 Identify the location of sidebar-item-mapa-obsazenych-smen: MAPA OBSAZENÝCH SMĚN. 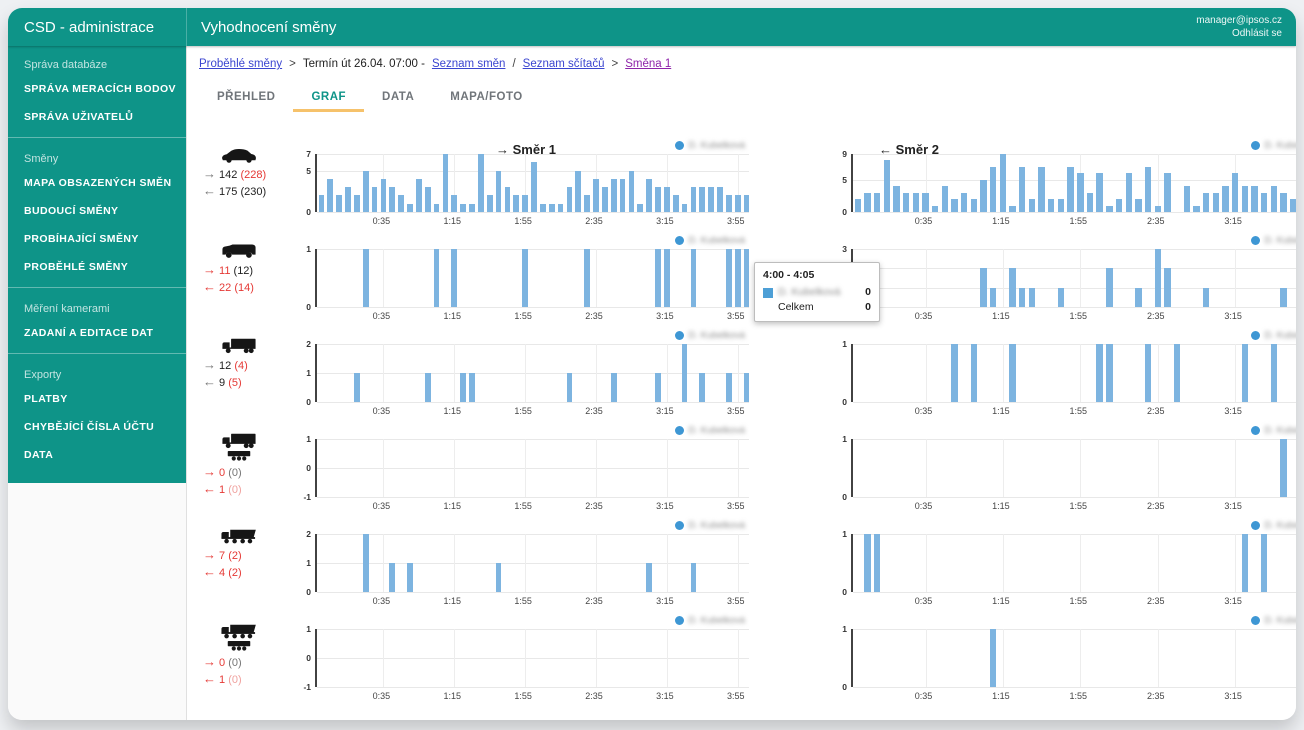
(98, 183).